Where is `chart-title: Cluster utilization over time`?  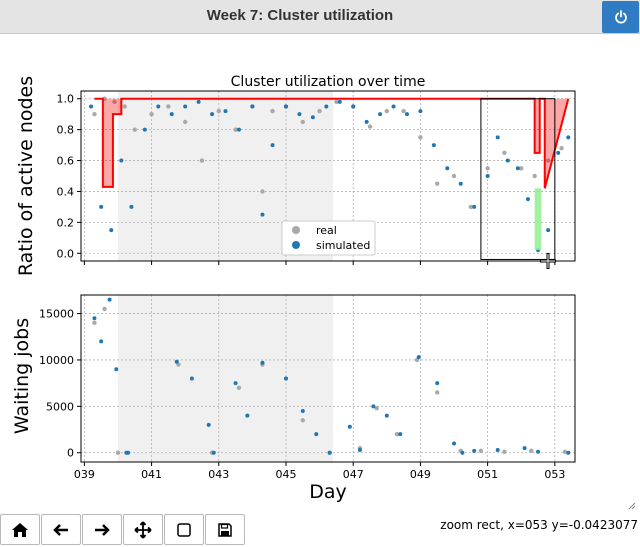 chart-title: Cluster utilization over time is located at coordinates (328, 82).